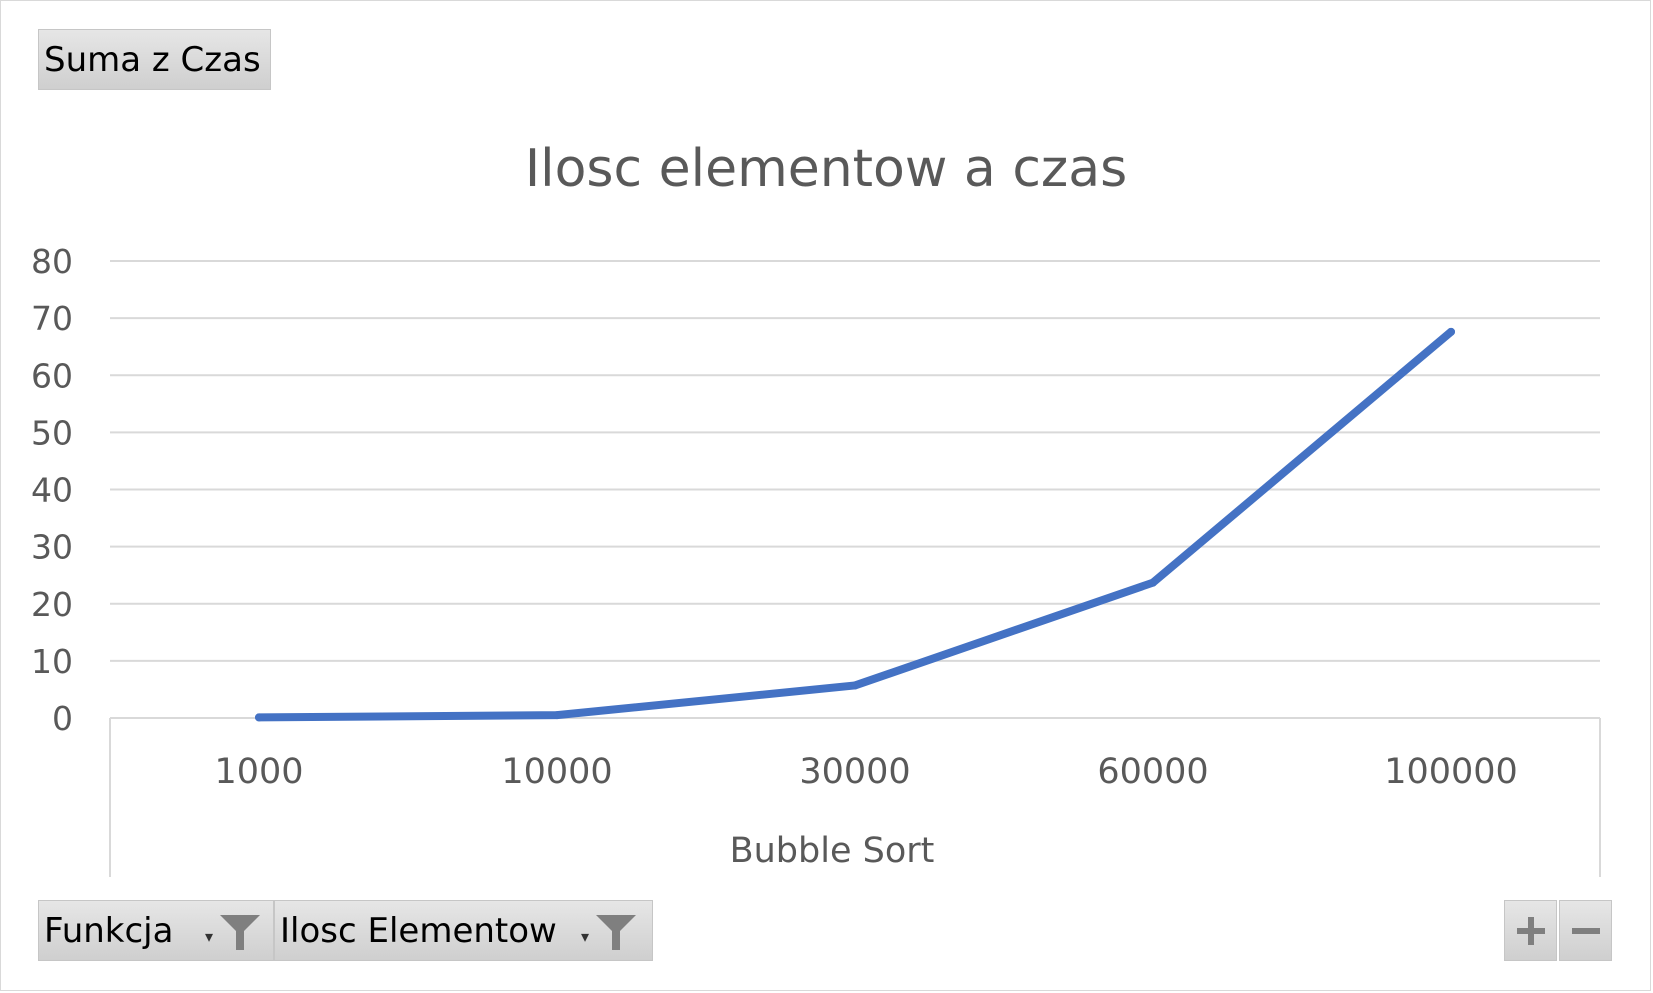 This screenshot has height=993, width=1653. Describe the element at coordinates (418, 930) in the screenshot. I see `filter-button-label: Ilosc Elementow` at that location.